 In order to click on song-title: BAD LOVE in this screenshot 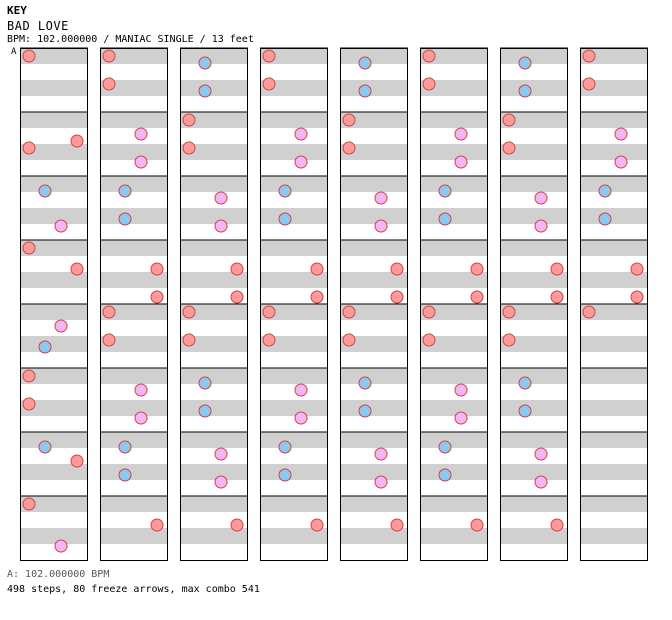, I will do `click(38, 26)`.